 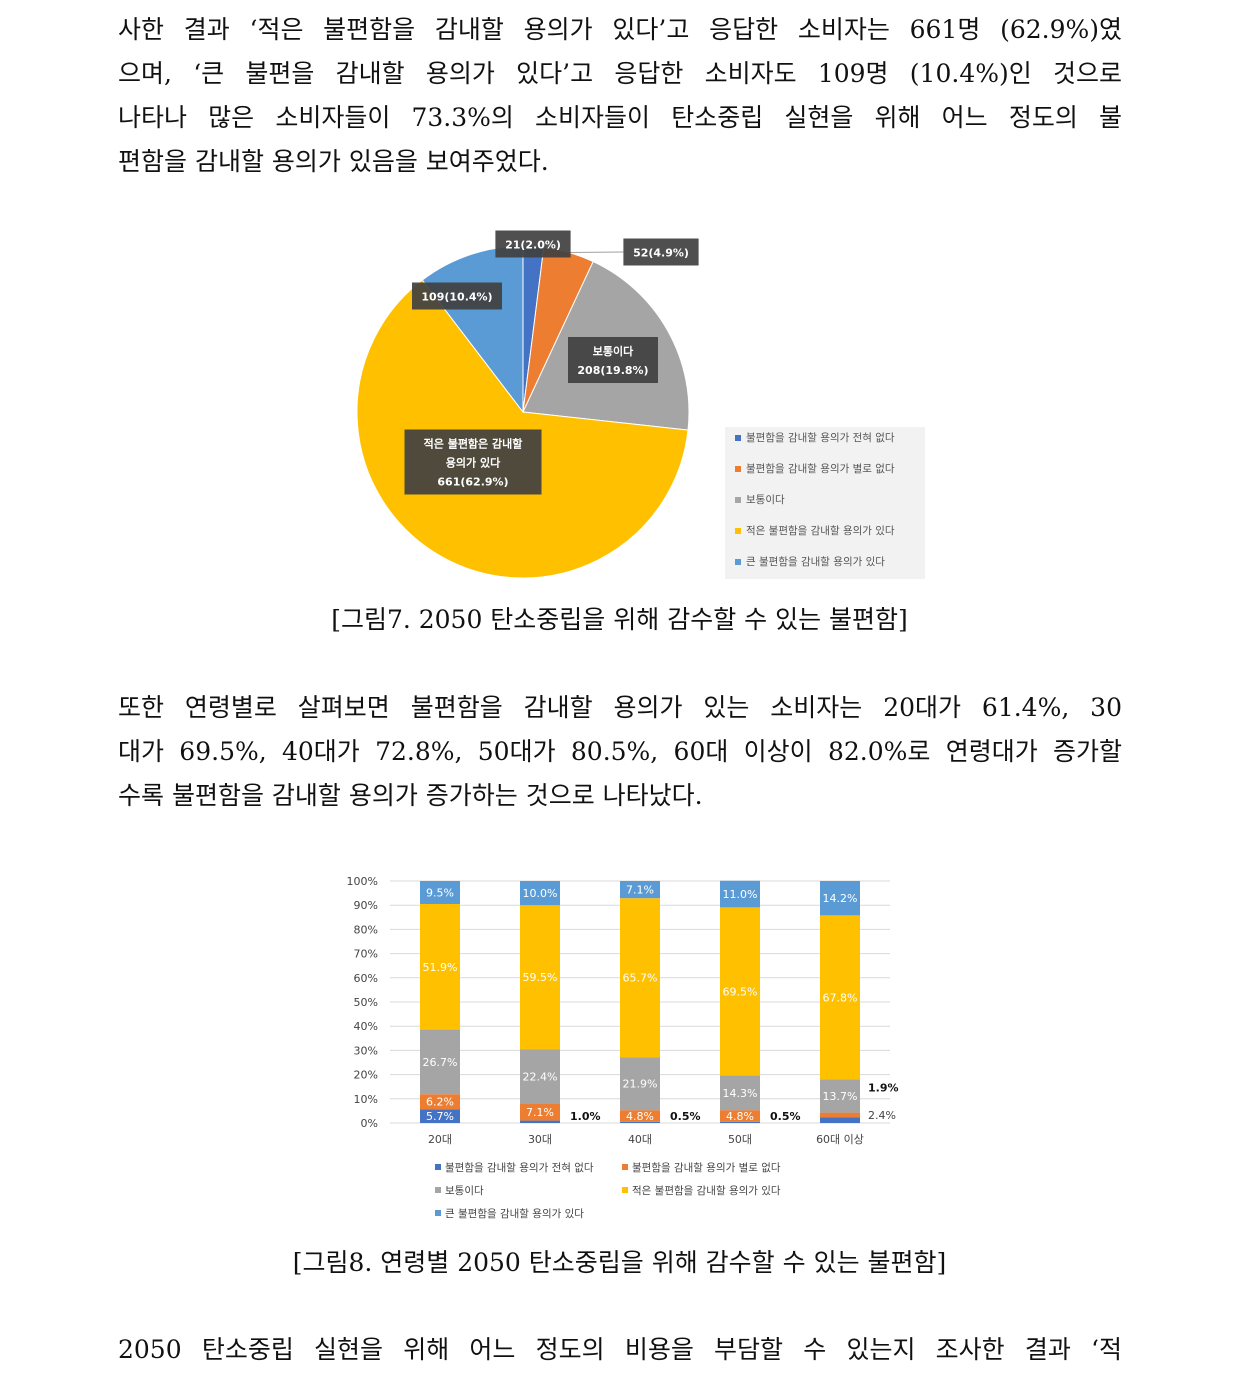 I want to click on x-tick-label: 20대, so click(x=440, y=1139).